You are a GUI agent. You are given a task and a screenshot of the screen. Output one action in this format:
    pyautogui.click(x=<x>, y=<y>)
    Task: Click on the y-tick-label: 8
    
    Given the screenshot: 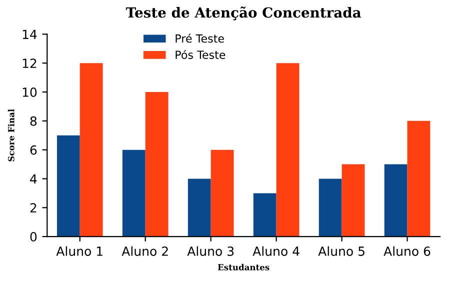 What is the action you would take?
    pyautogui.click(x=33, y=121)
    